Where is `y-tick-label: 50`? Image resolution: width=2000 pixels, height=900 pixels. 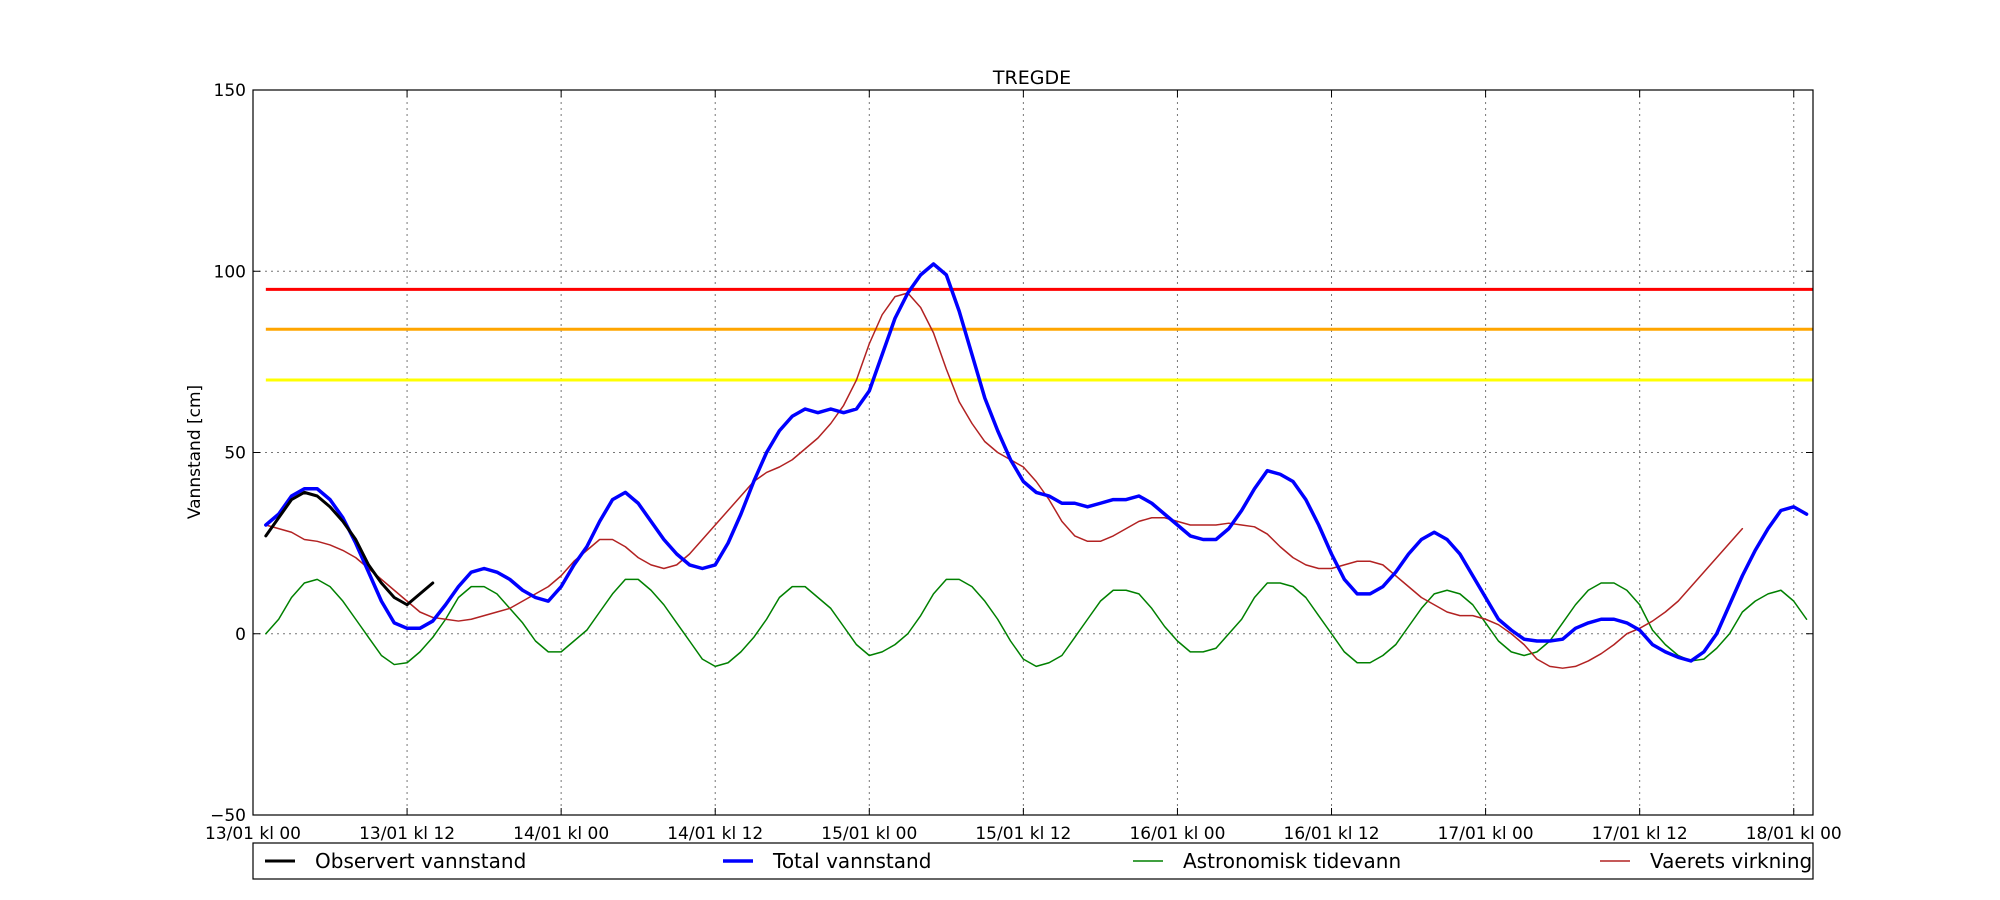 y-tick-label: 50 is located at coordinates (235, 454).